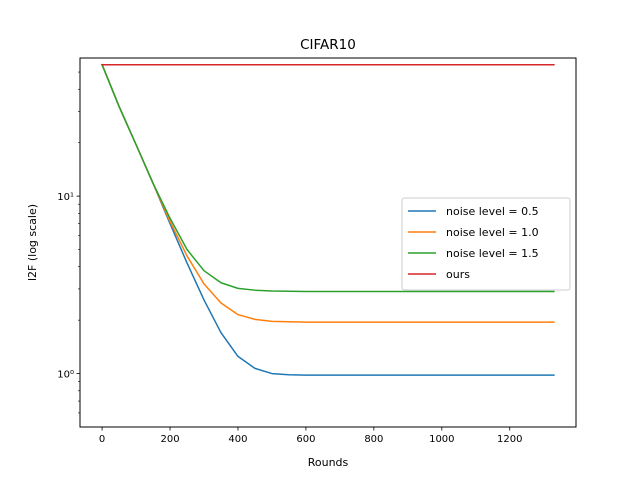  I want to click on x-axis-label: Rounds, so click(328, 462).